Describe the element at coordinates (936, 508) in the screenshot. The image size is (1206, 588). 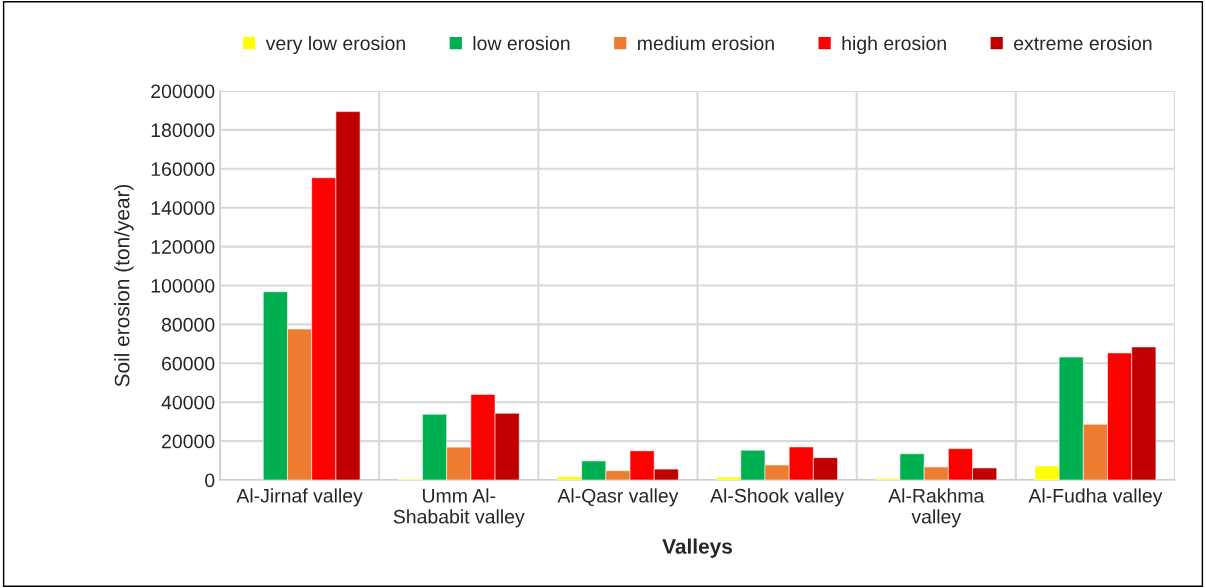
I see `x-tick-label: Al-Rakhma valley` at that location.